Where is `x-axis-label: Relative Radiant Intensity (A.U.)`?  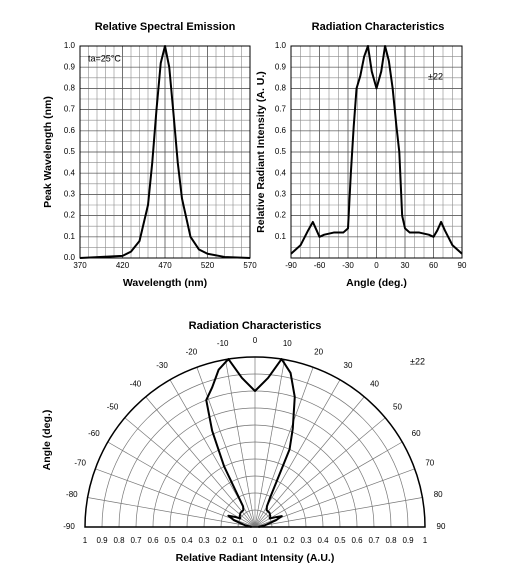
x-axis-label: Relative Radiant Intensity (A.U.) is located at coordinates (255, 558).